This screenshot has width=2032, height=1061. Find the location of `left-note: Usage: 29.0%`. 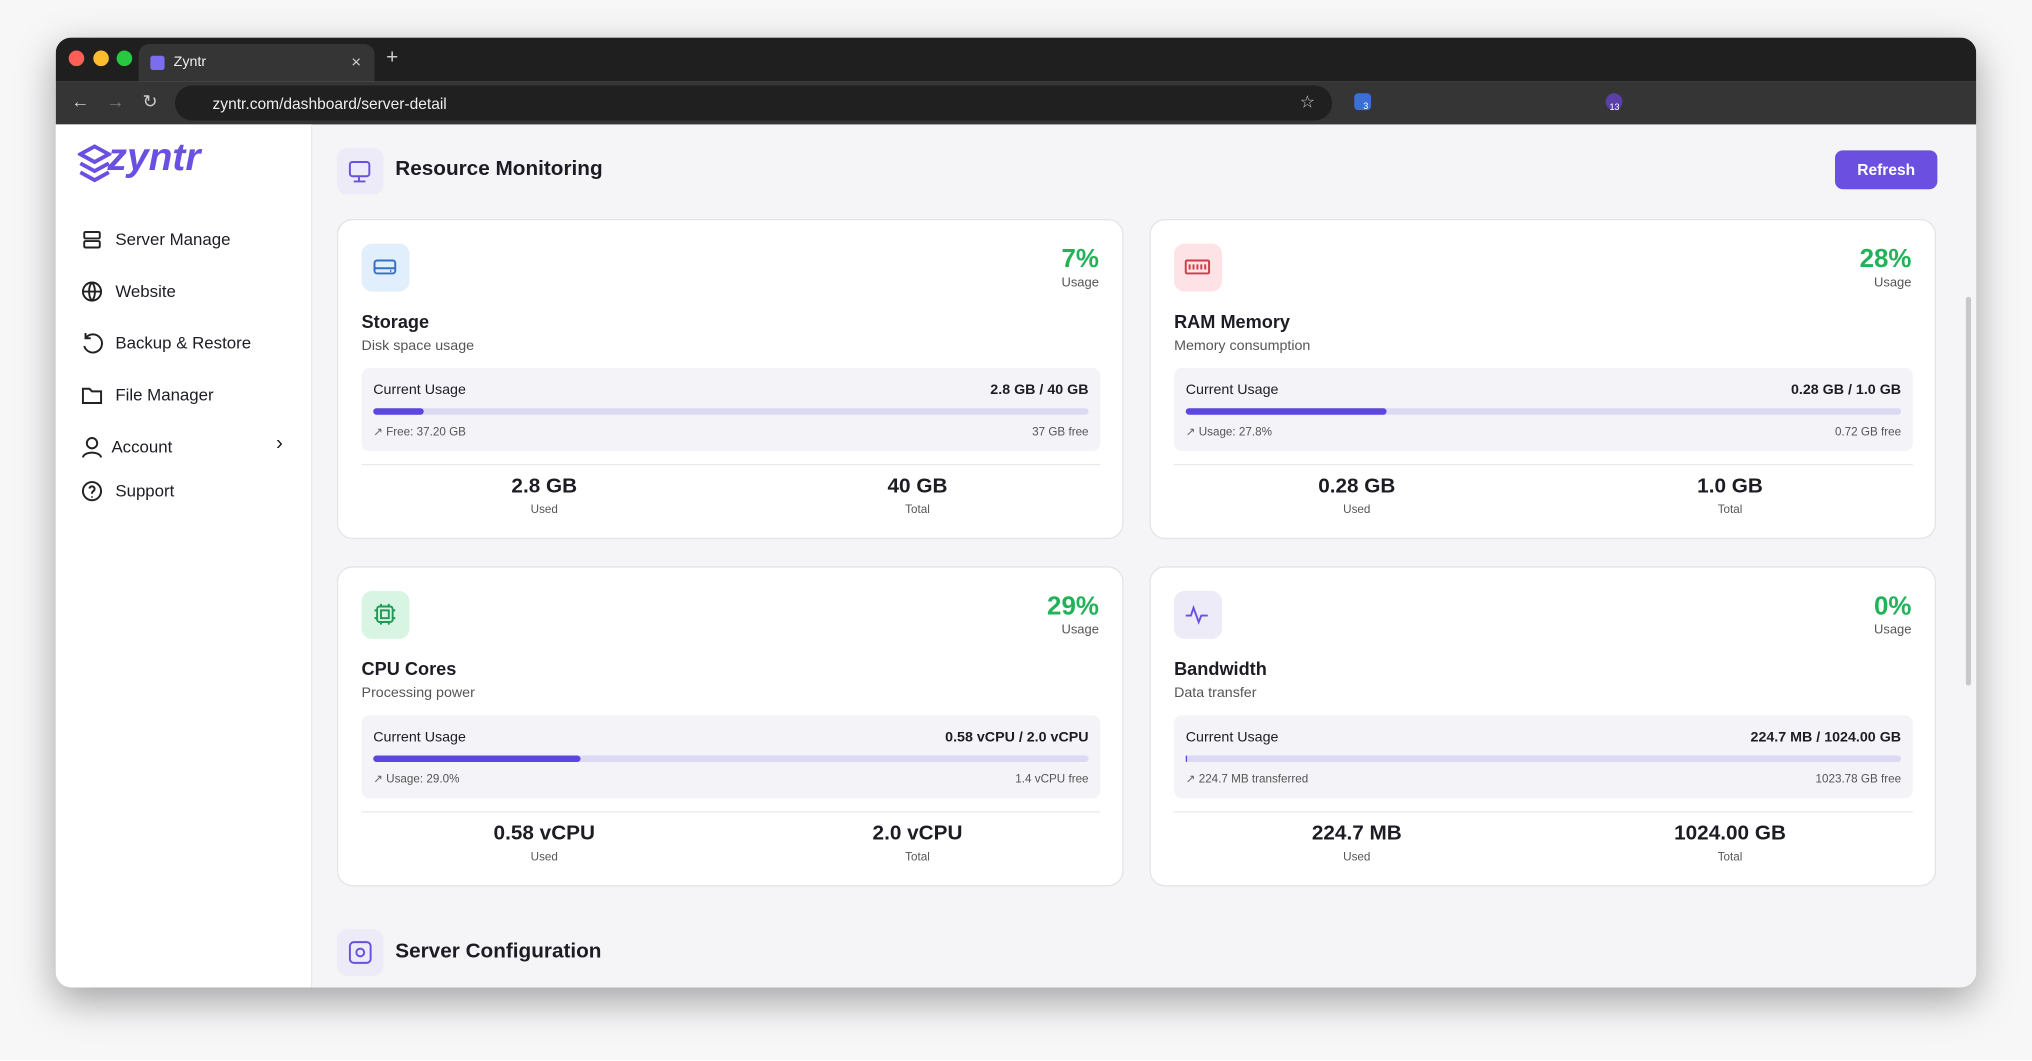

left-note: Usage: 29.0% is located at coordinates (423, 779).